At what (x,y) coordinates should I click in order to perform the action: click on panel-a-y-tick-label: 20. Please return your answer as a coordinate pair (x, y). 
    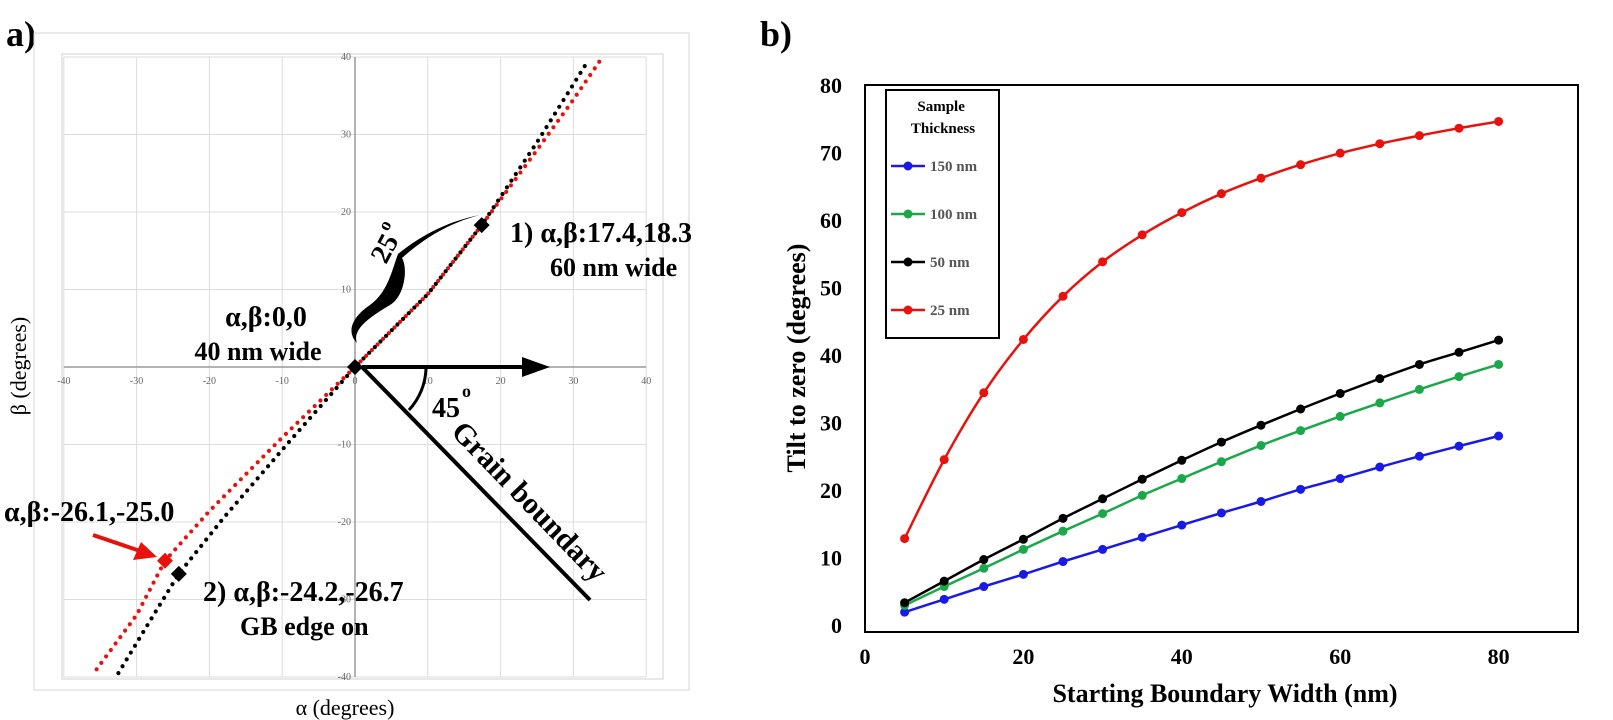
    Looking at the image, I should click on (346, 212).